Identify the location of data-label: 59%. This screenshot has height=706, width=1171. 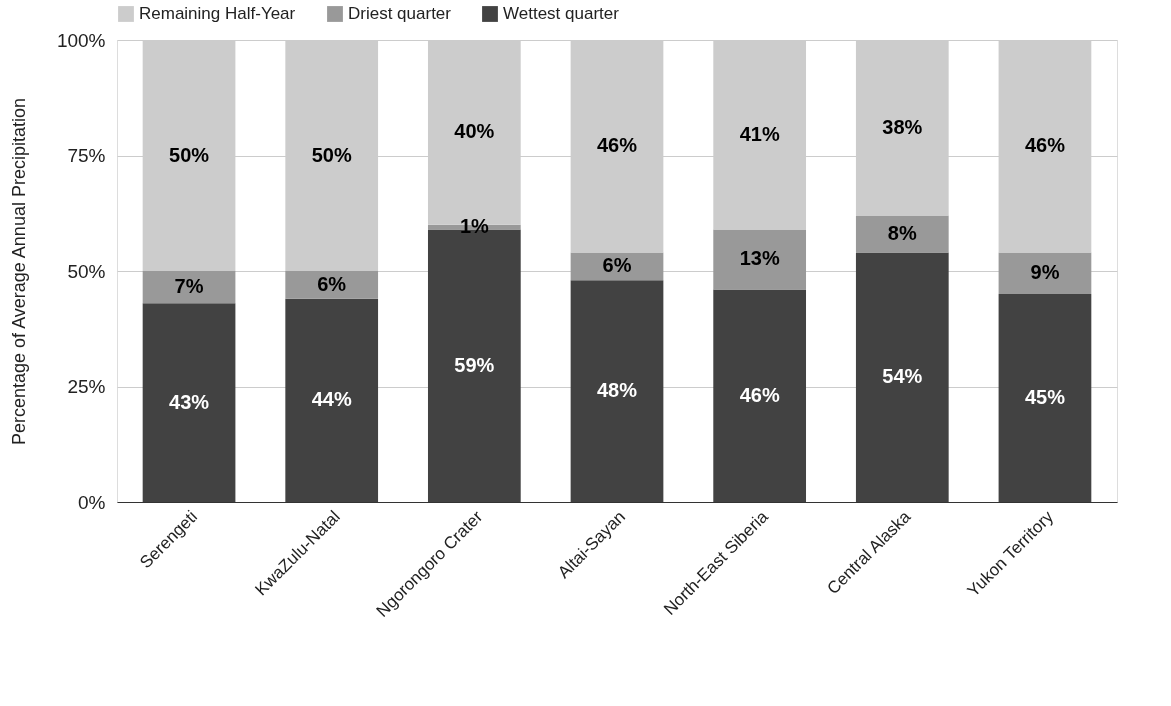
(474, 364).